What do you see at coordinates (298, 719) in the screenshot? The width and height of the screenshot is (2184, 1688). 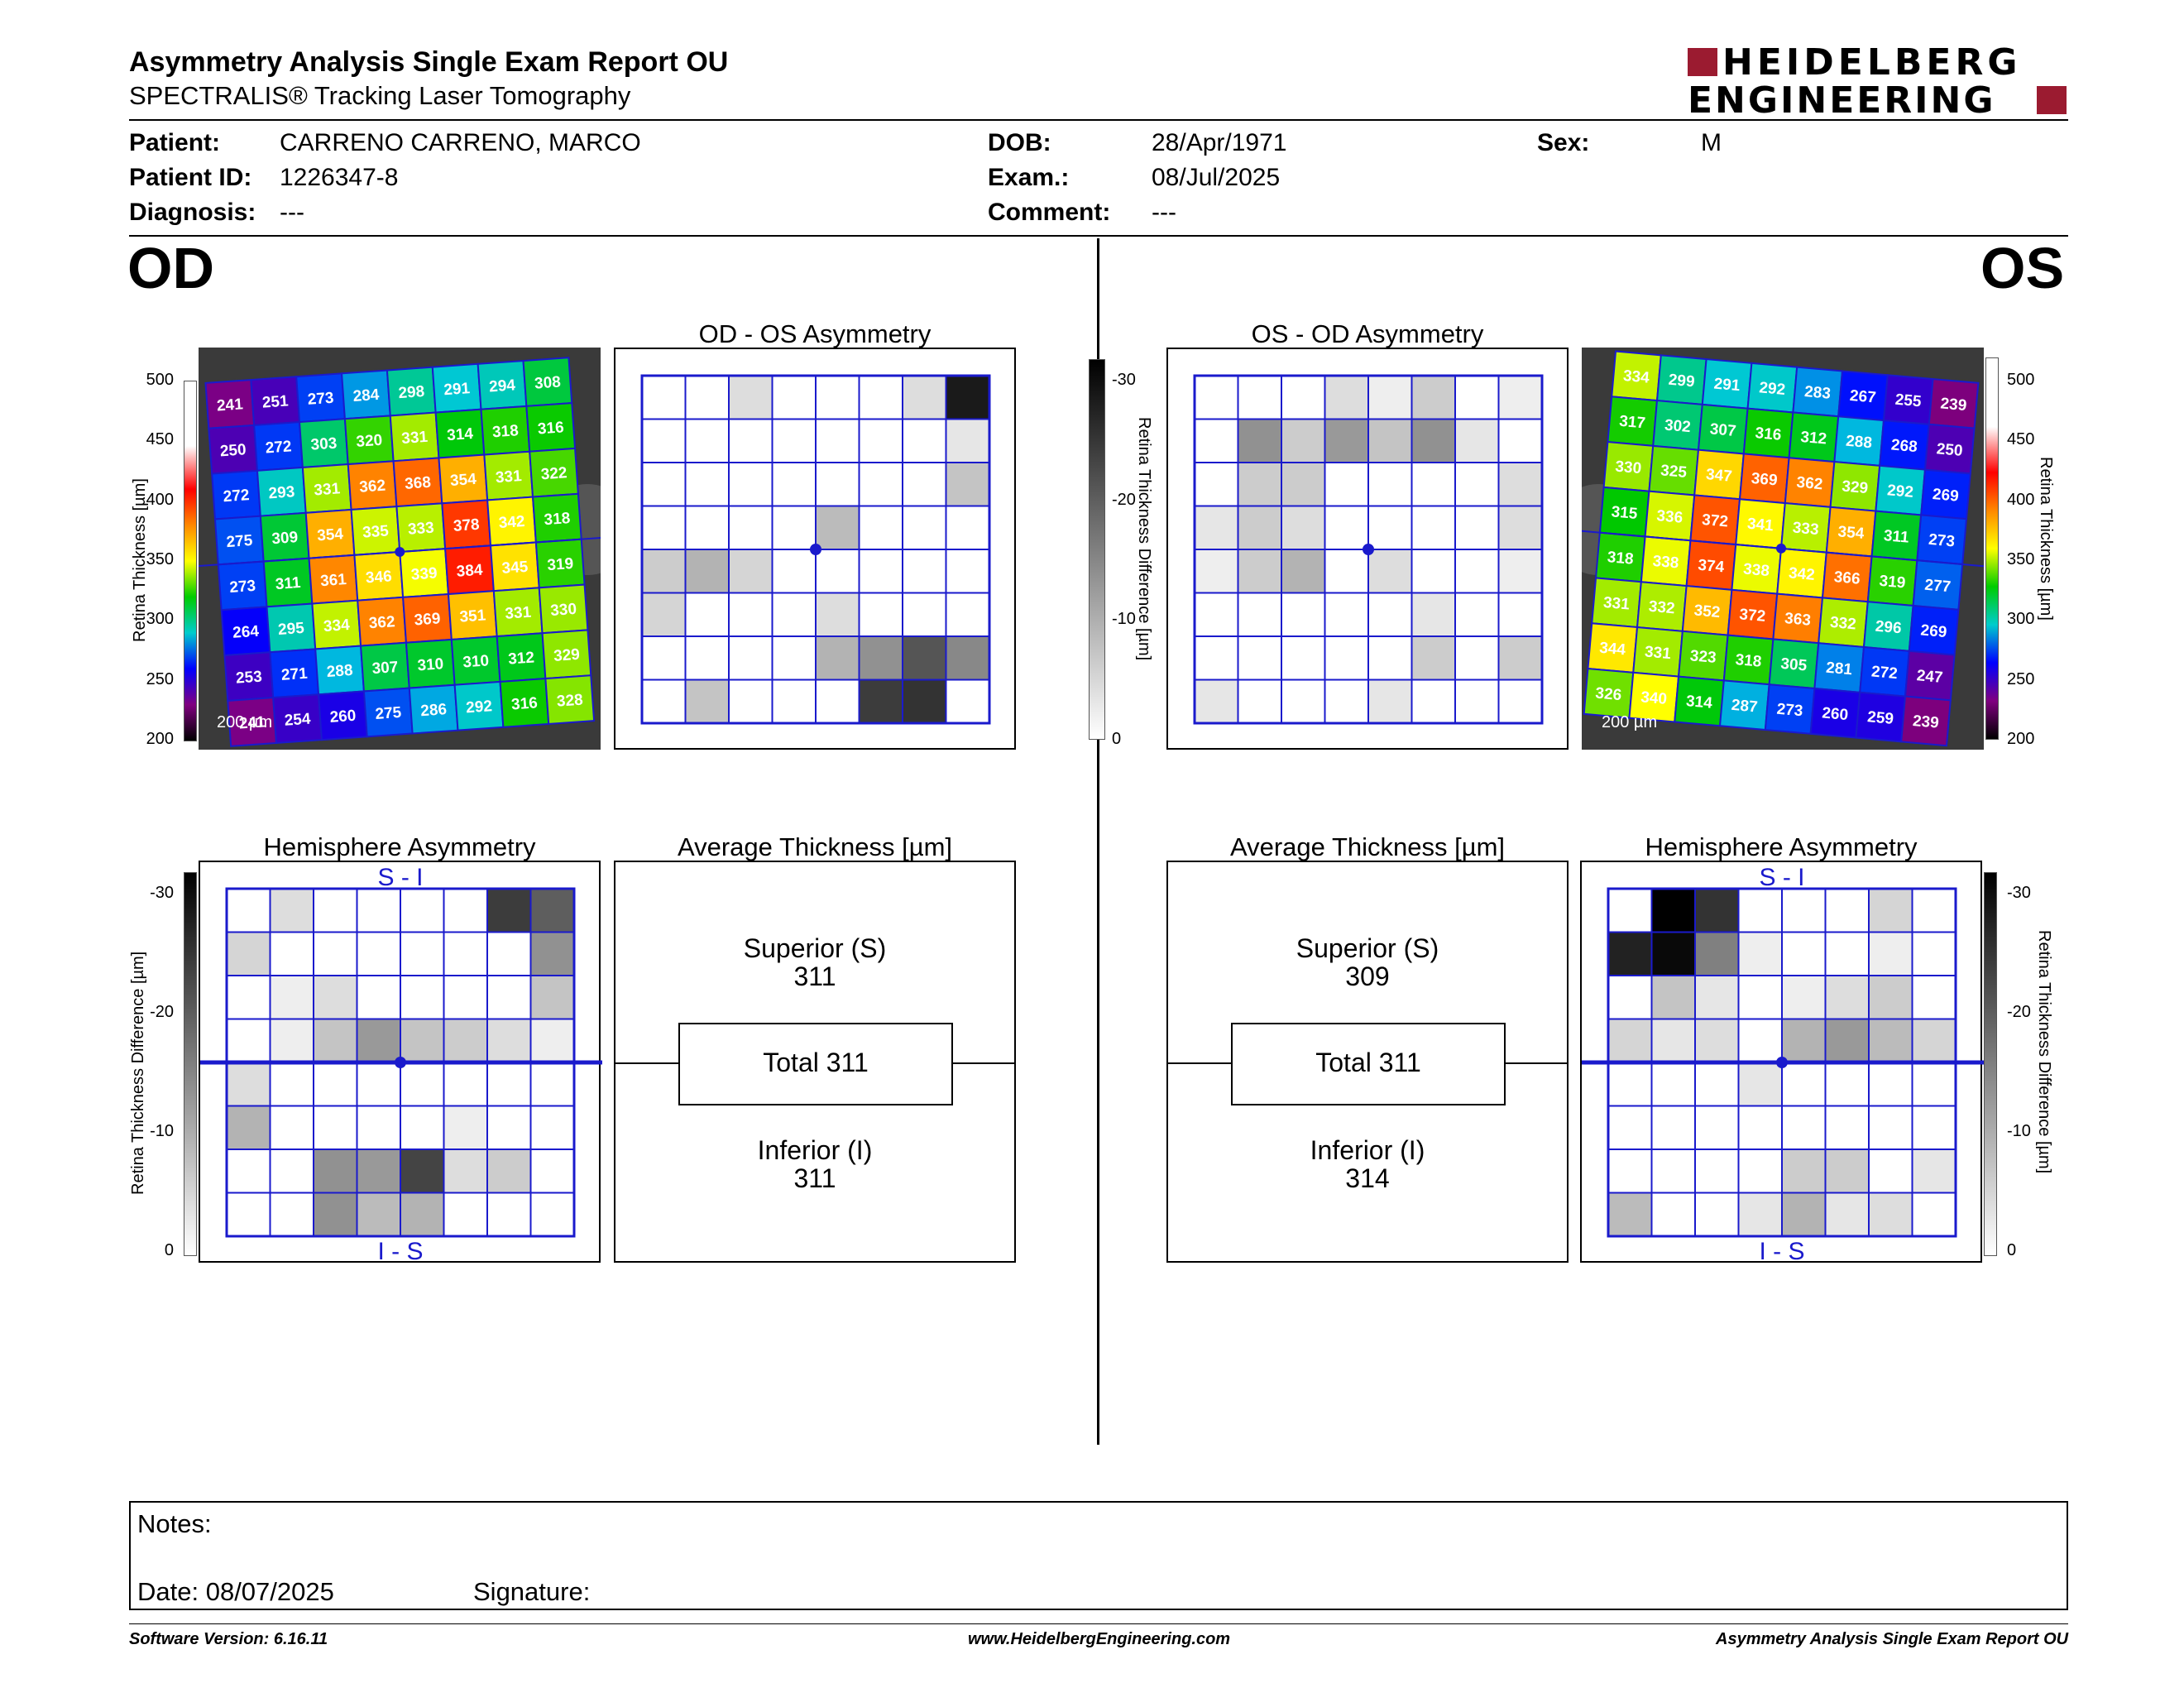 I see `thickness-value: 254` at bounding box center [298, 719].